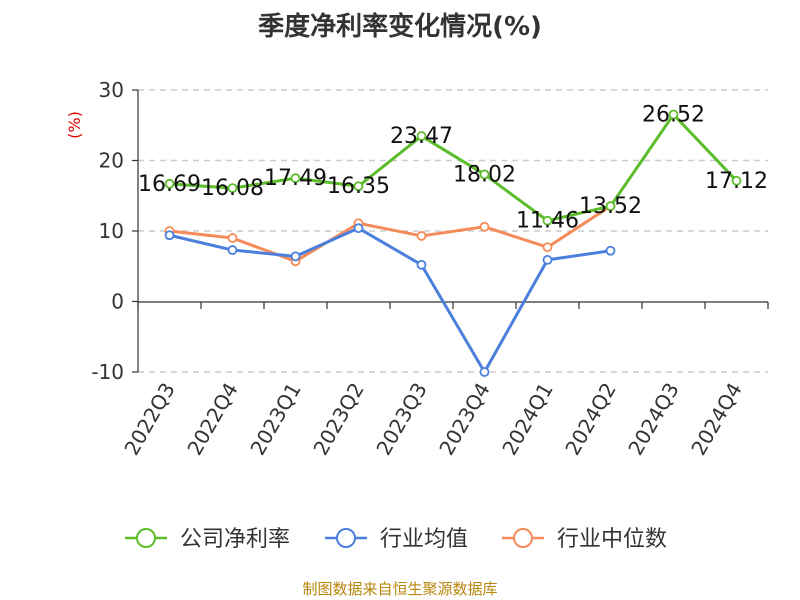 The height and width of the screenshot is (600, 800). Describe the element at coordinates (117, 302) in the screenshot. I see `y-tick-label: 0` at that location.